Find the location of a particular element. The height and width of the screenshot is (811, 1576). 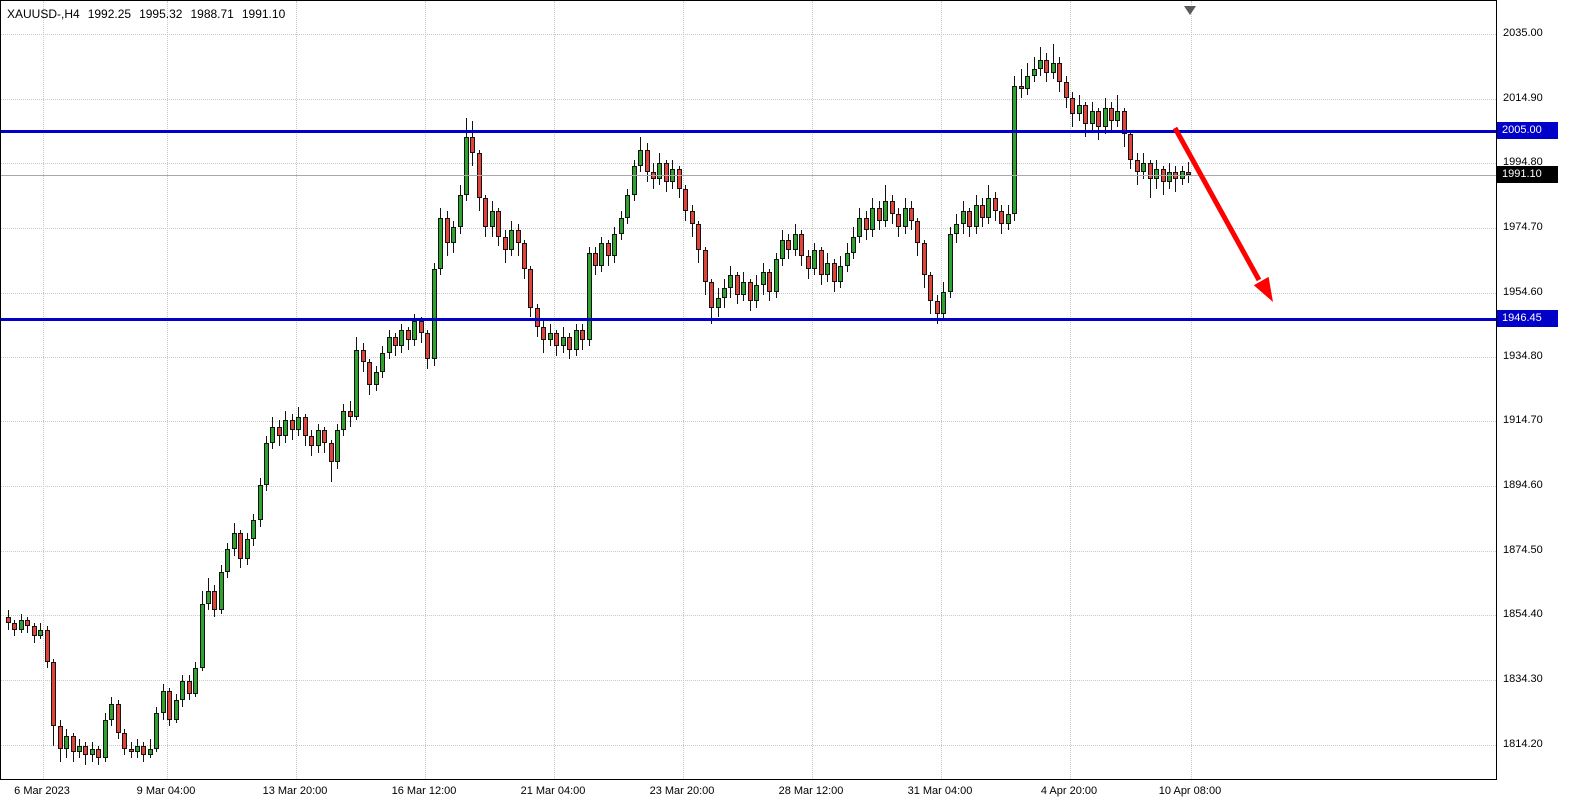

time-tick-label: 16 Mar 12:00 is located at coordinates (424, 791).